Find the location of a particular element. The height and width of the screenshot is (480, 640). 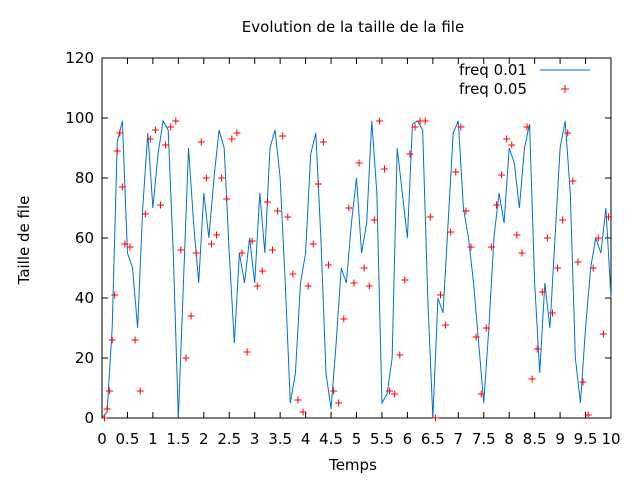

x-tick-label: 1 is located at coordinates (153, 439).